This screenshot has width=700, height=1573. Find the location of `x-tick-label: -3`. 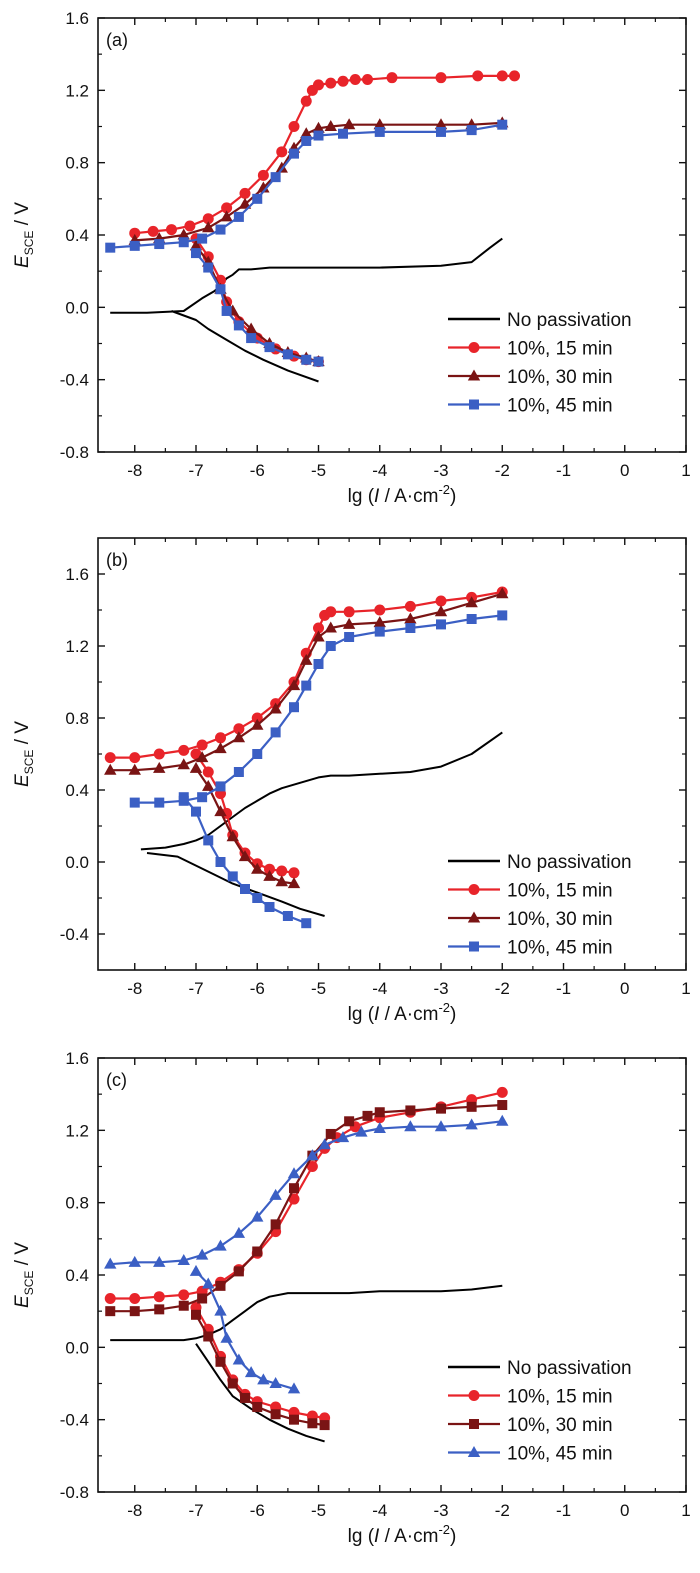

x-tick-label: -3 is located at coordinates (440, 988).